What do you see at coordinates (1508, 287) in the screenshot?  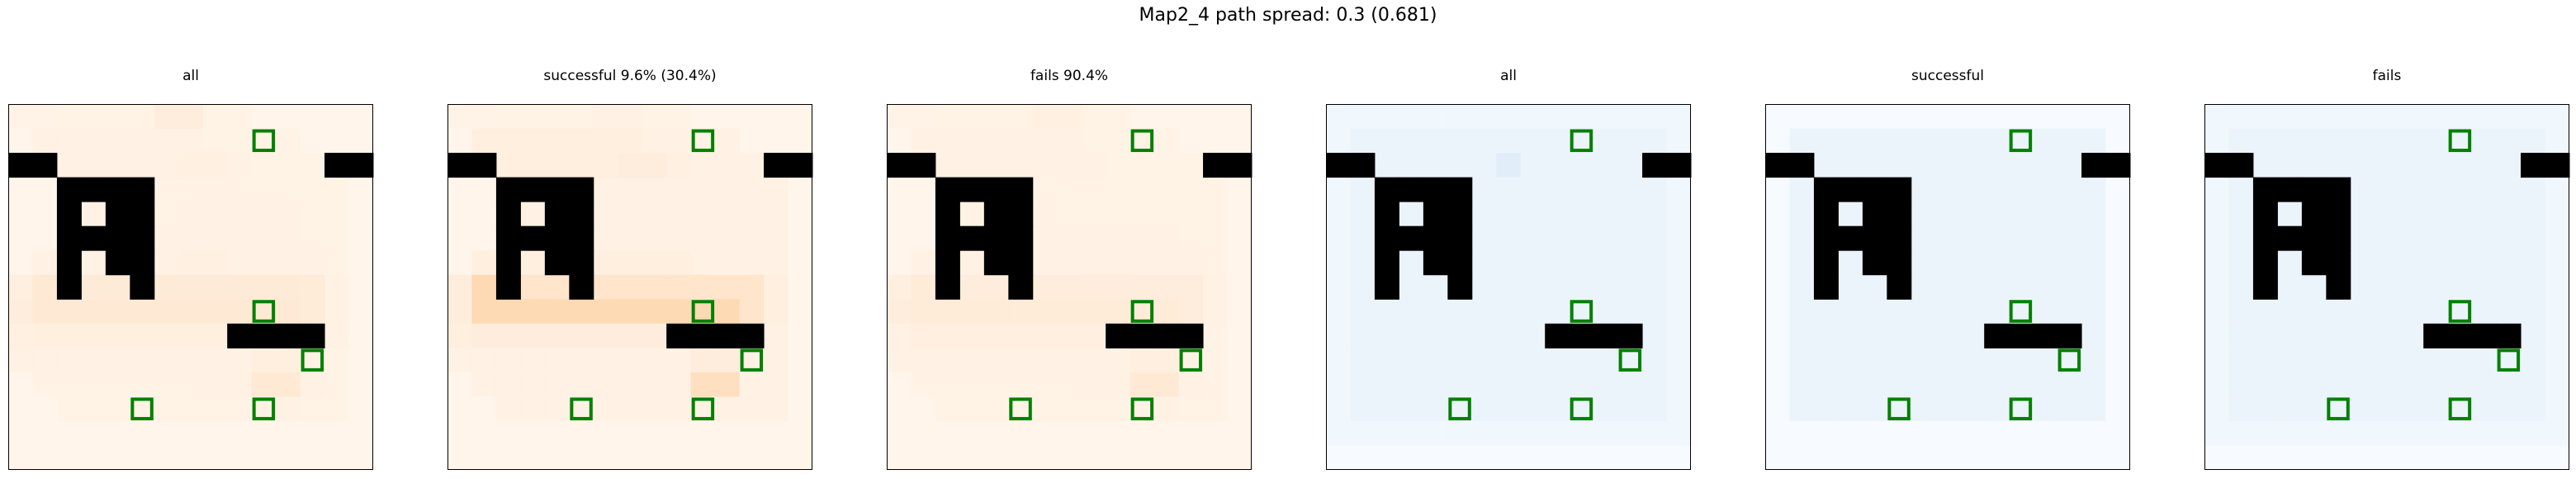 I see `plot-frame` at bounding box center [1508, 287].